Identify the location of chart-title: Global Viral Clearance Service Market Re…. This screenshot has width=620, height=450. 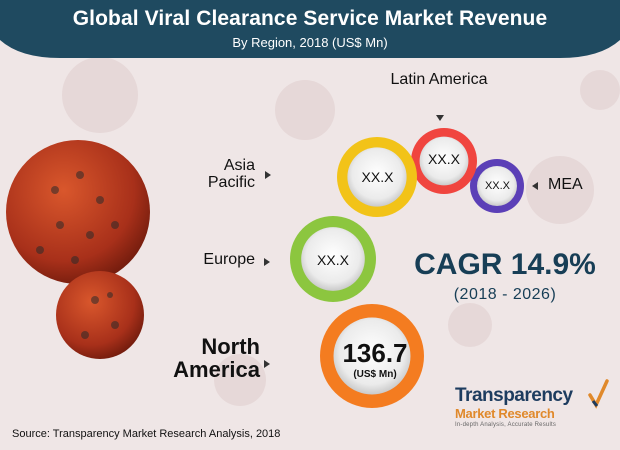
(310, 18).